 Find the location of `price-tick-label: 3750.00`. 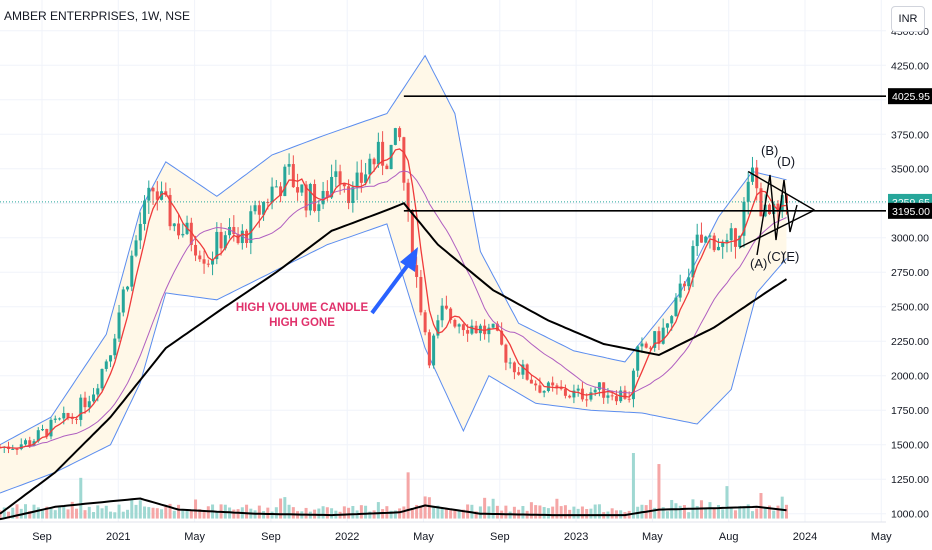

price-tick-label: 3750.00 is located at coordinates (910, 135).